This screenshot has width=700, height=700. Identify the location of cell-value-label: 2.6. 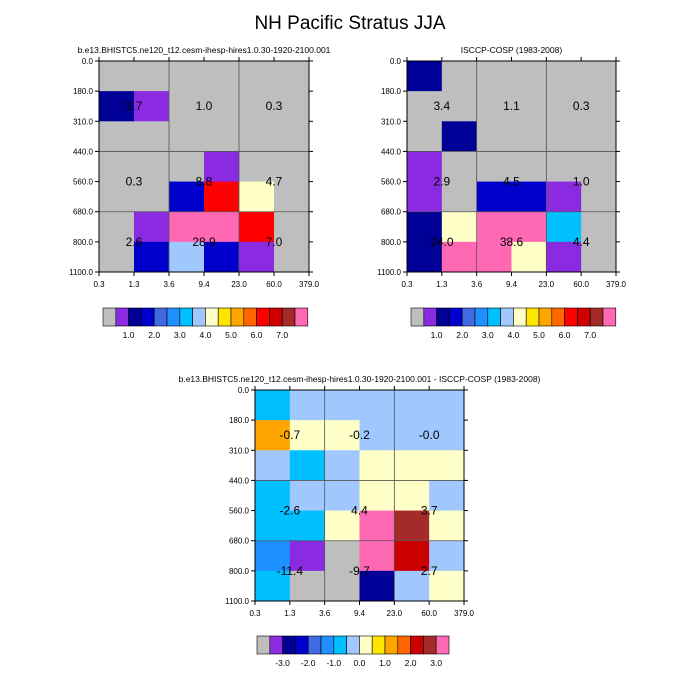
(134, 242).